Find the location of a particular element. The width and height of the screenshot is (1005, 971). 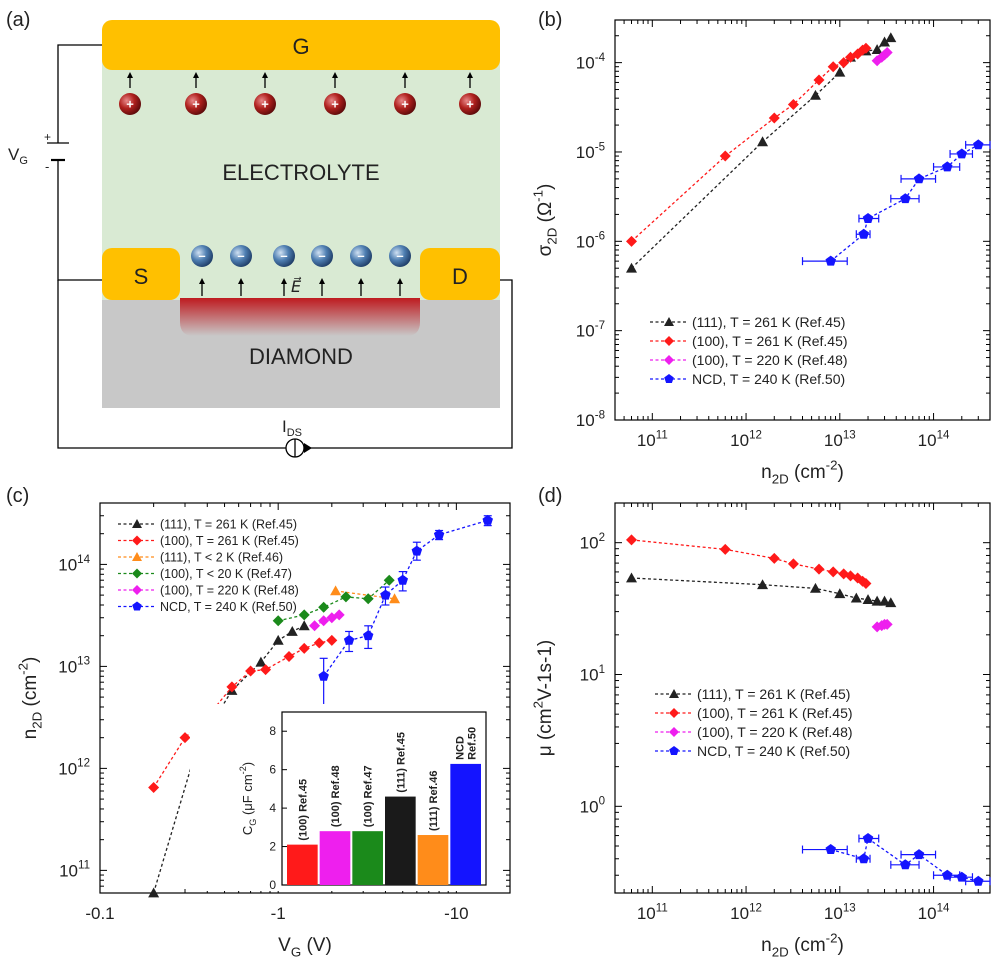

gate-label: G is located at coordinates (300, 46).